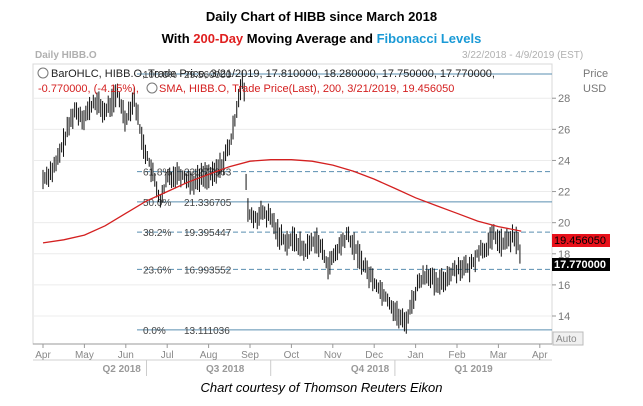 The width and height of the screenshot is (643, 406). What do you see at coordinates (157, 270) in the screenshot?
I see `fib-level-label: 23.6%` at bounding box center [157, 270].